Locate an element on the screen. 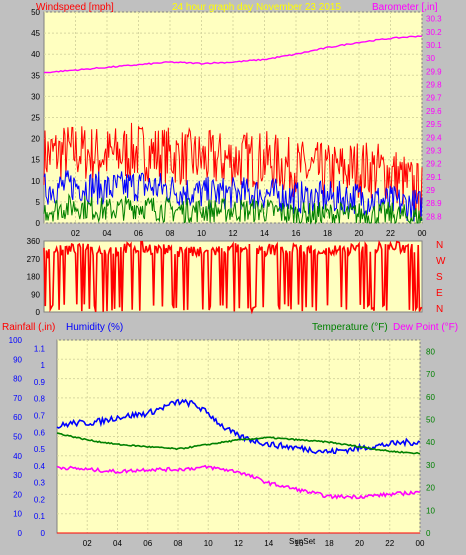 The width and height of the screenshot is (466, 555). baro-y-tick-label: 29.1 is located at coordinates (434, 177).